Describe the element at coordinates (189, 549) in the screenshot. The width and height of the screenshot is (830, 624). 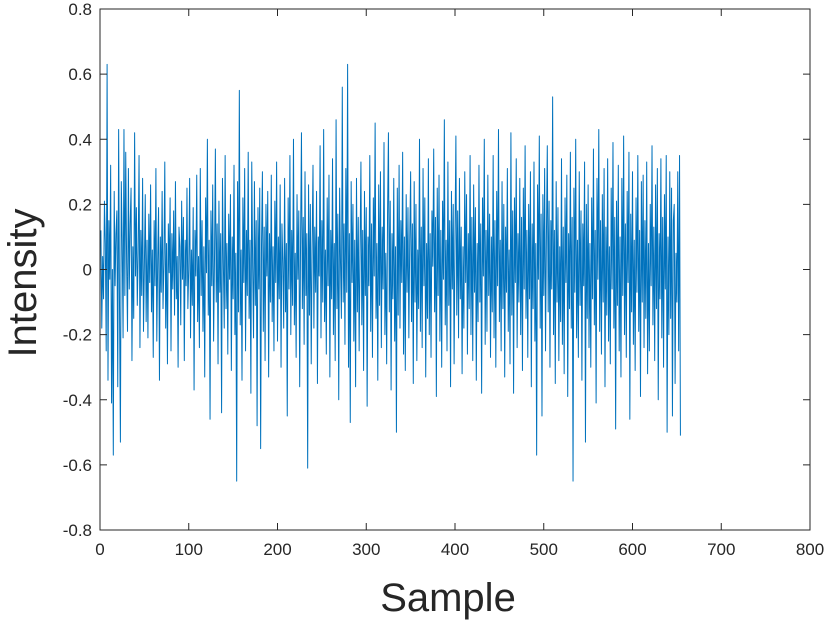
I see `x-tick-label: 100` at that location.